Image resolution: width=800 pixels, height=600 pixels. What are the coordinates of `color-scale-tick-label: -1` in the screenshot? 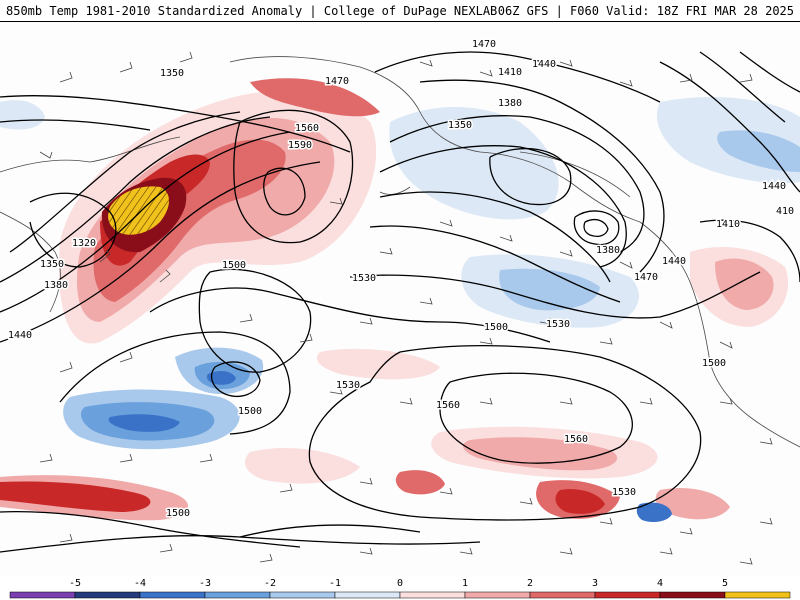 It's located at (335, 583).